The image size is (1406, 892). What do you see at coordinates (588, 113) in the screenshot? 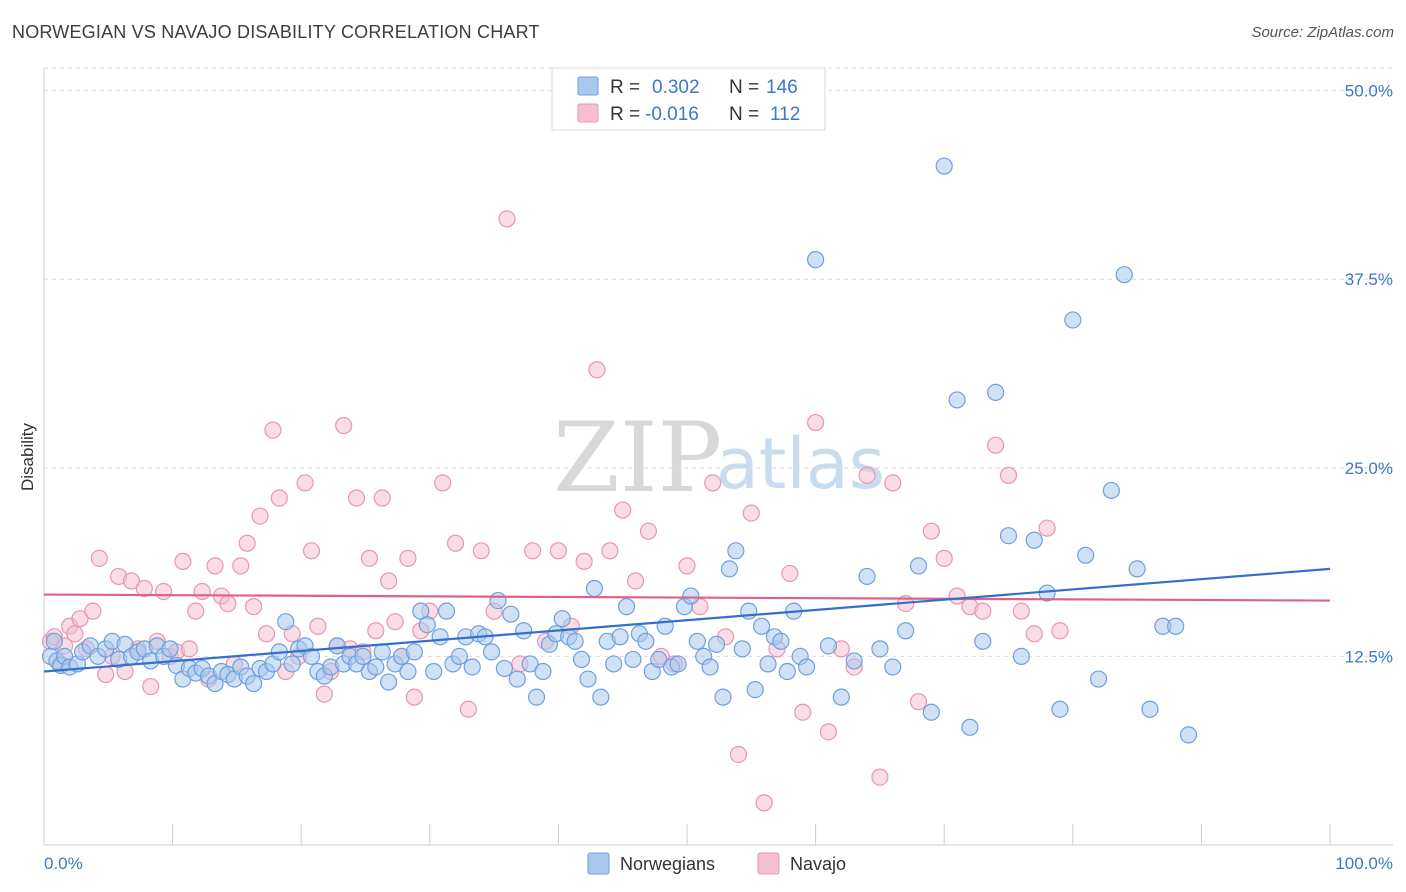
I see `stats-legend-swatch-navajo` at bounding box center [588, 113].